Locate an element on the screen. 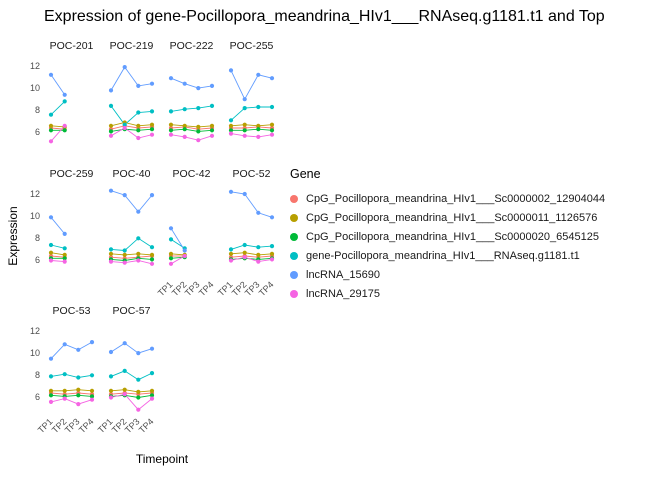 The height and width of the screenshot is (480, 672). legend-item: lncRNA_29175 is located at coordinates (447, 293).